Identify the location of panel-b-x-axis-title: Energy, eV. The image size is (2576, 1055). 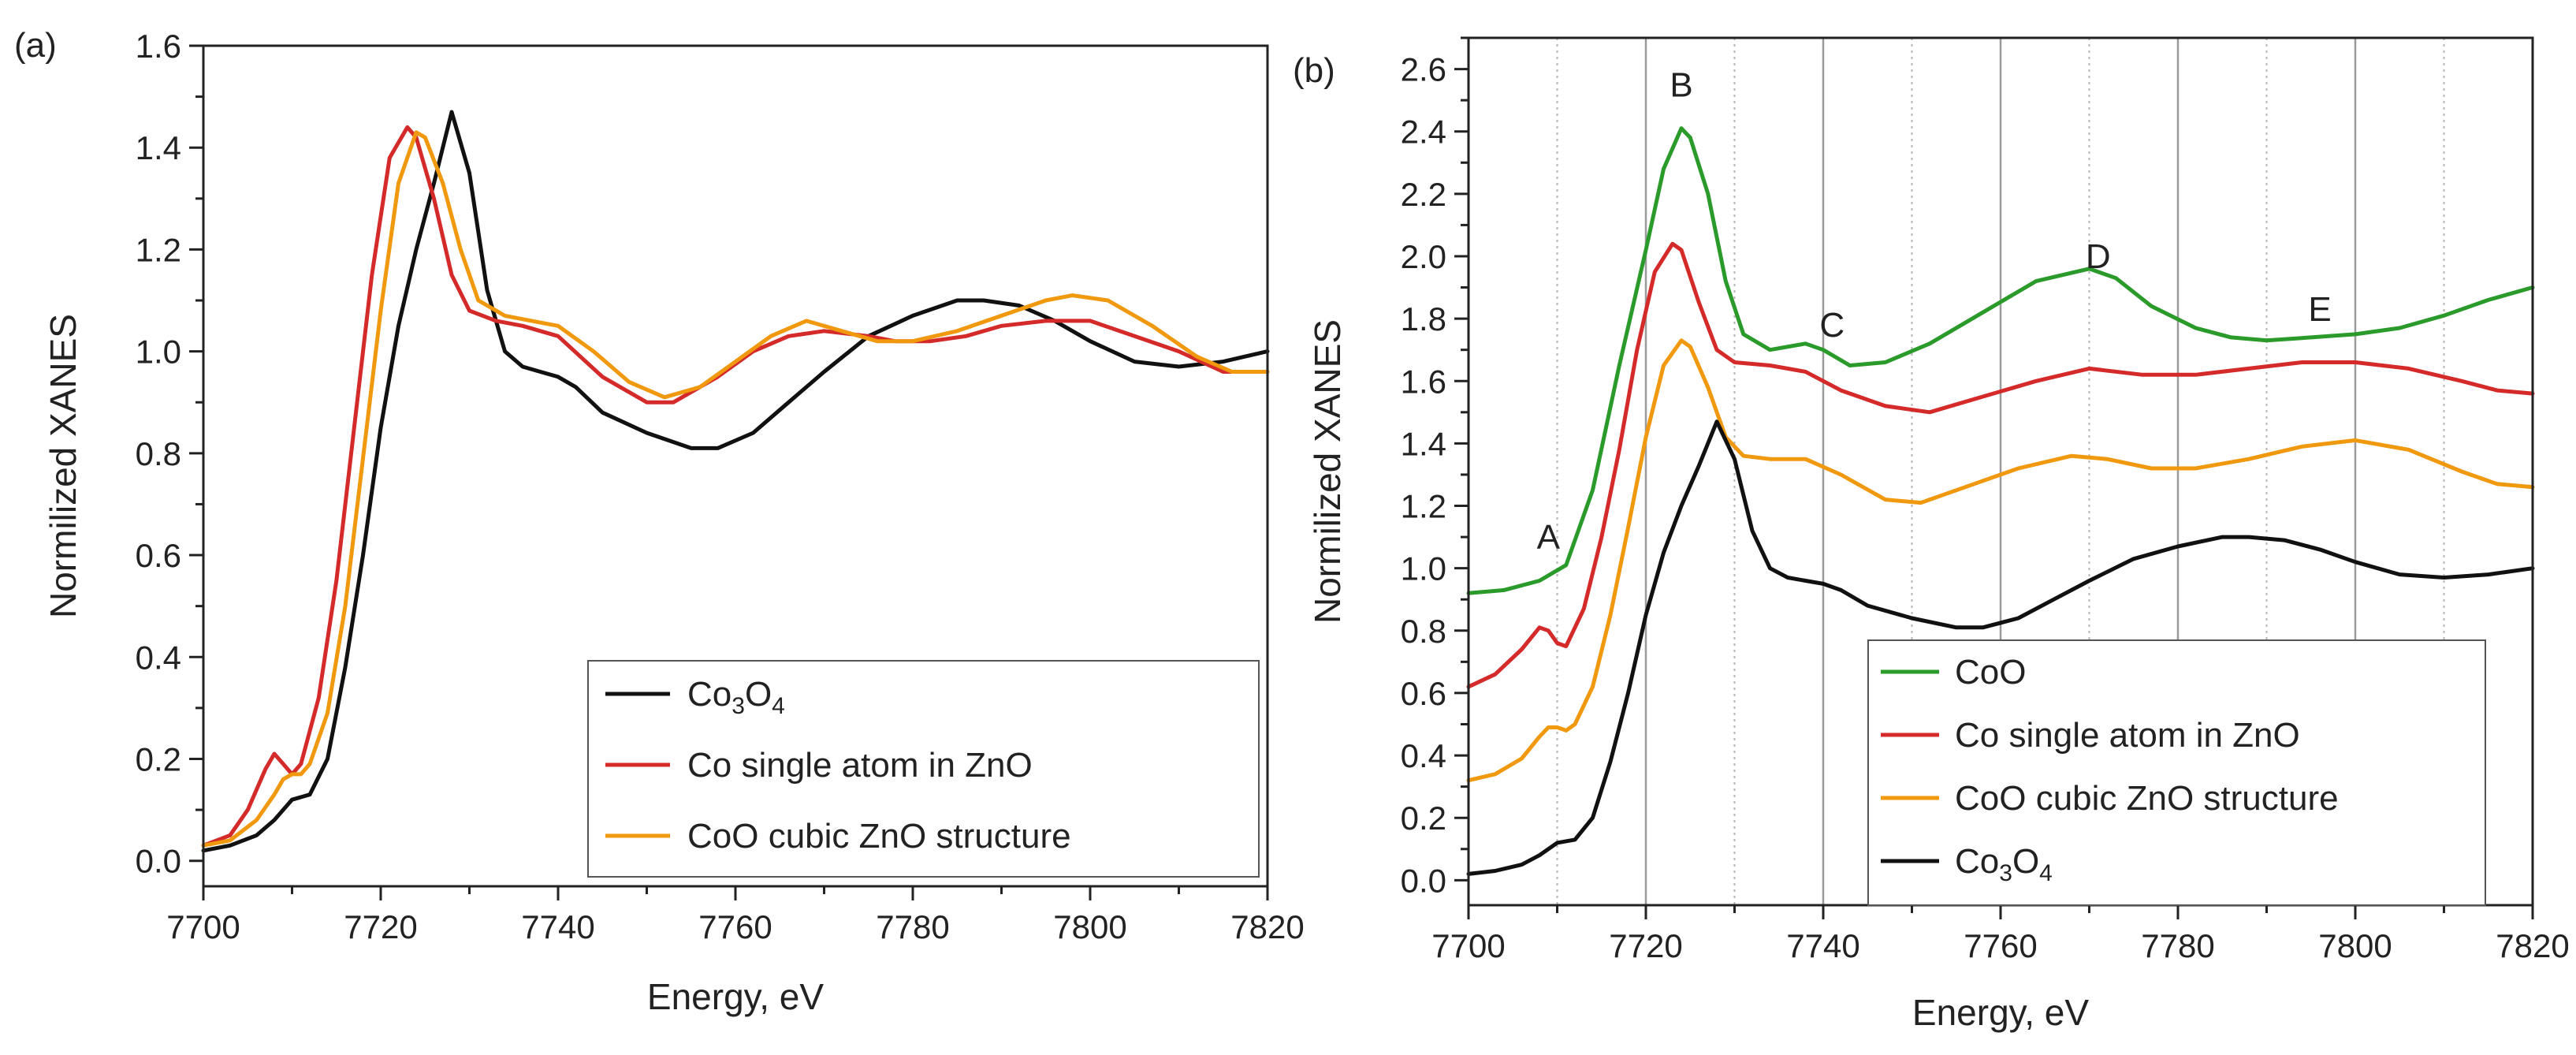
(2000, 1013).